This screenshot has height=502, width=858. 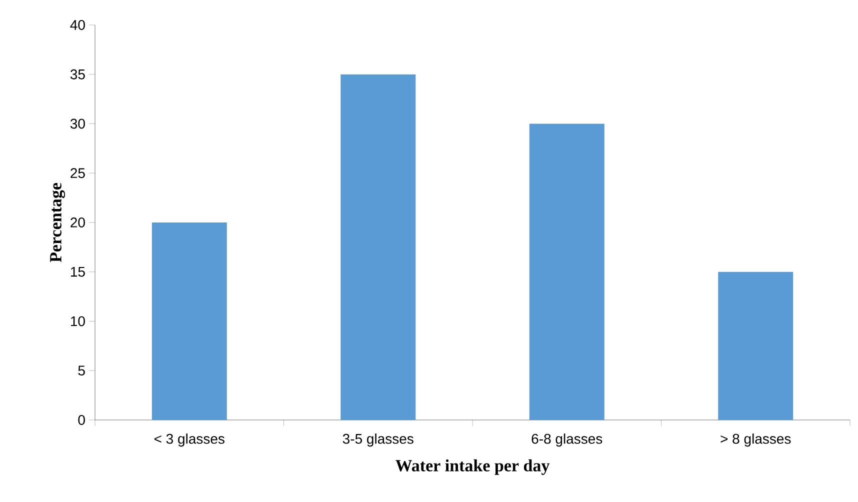 I want to click on y-tick-label: 30, so click(x=77, y=123).